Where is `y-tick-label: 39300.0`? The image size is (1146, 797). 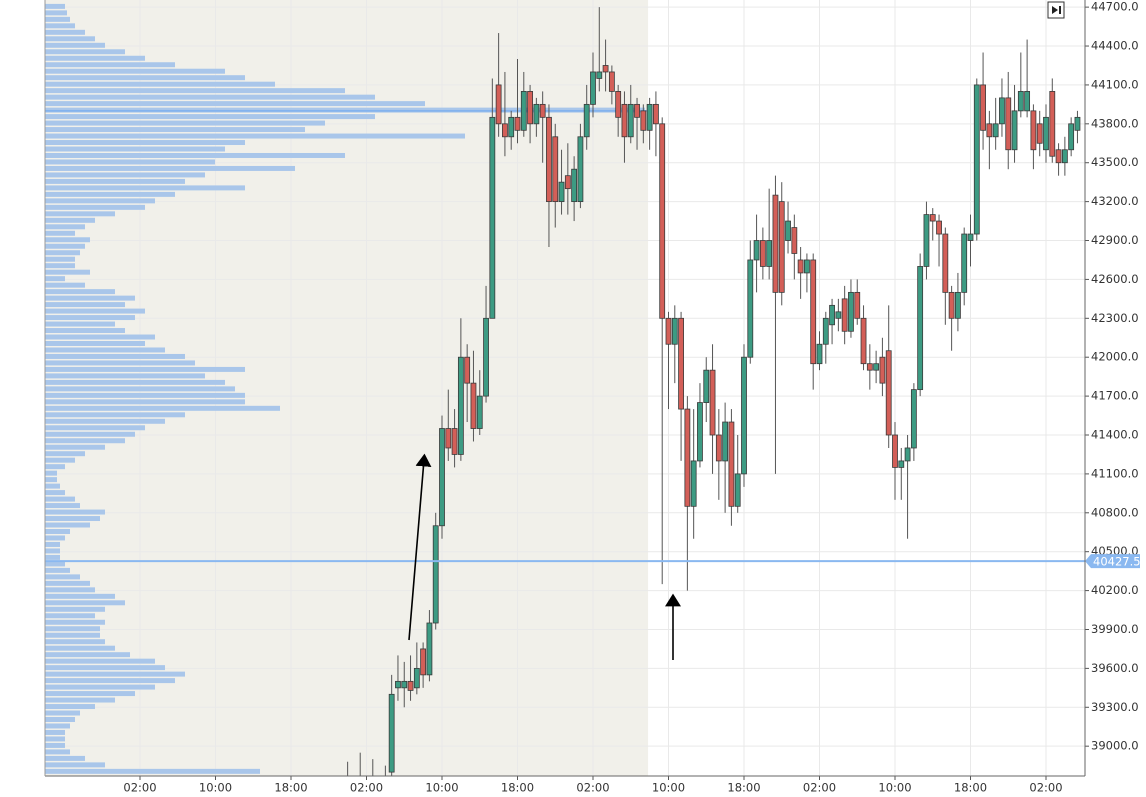
y-tick-label: 39300.0 is located at coordinates (1115, 707).